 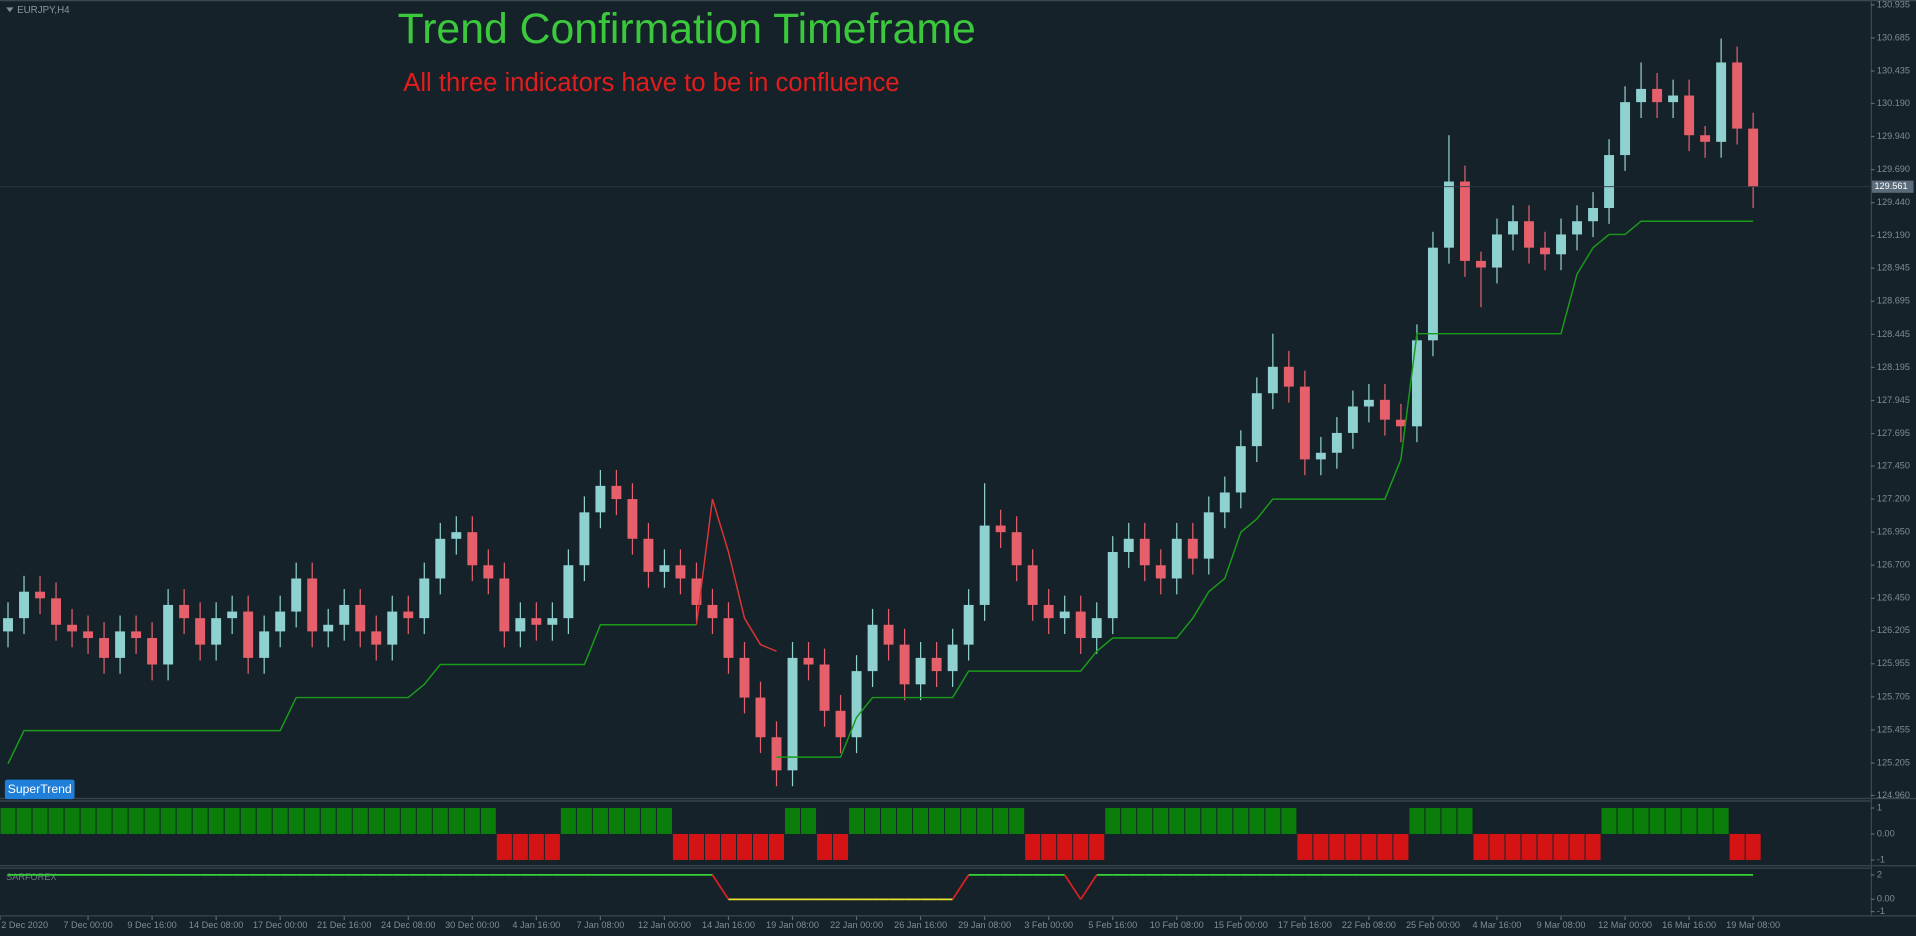 I want to click on y-tick-label: 125.955, so click(x=1893, y=663).